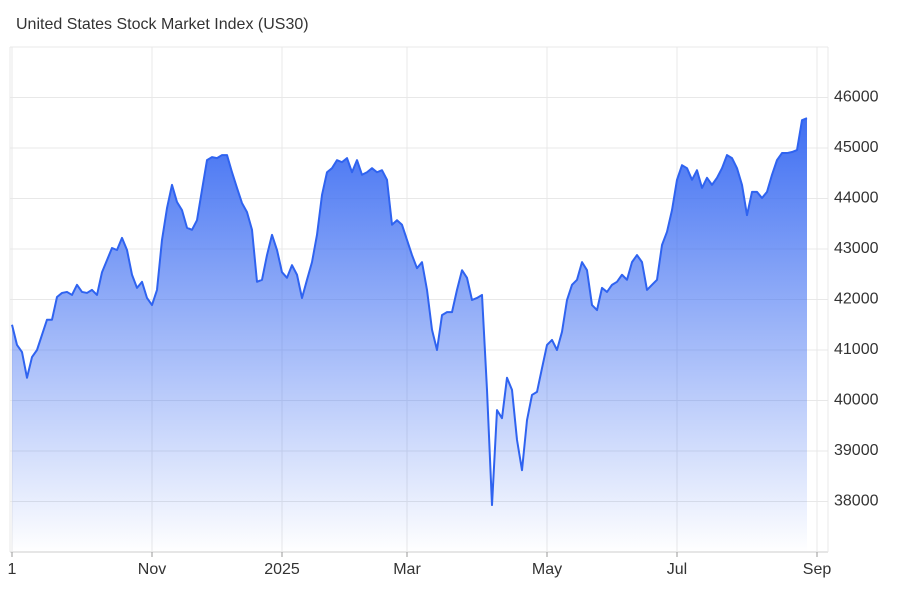 The height and width of the screenshot is (600, 900). I want to click on y-tick-label: 42000, so click(856, 299).